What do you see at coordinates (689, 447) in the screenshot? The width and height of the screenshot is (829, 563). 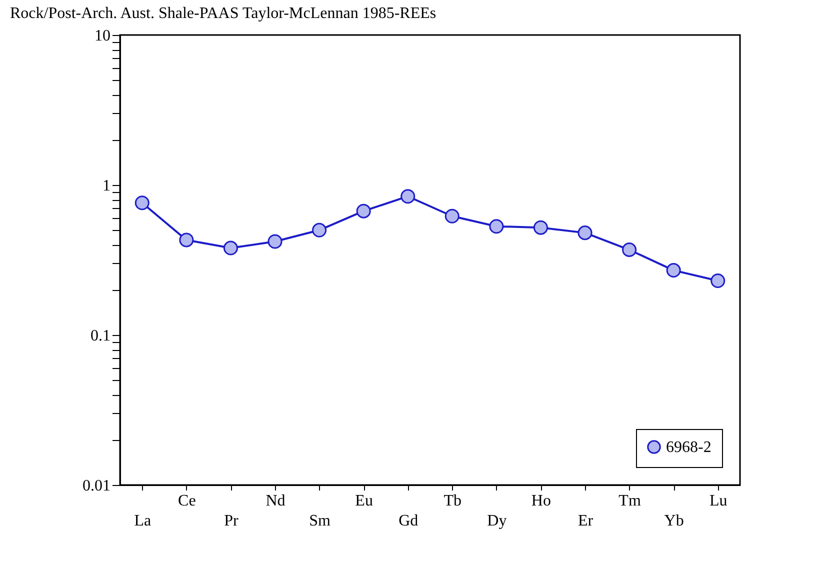 I see `legend-label: 6968-2` at bounding box center [689, 447].